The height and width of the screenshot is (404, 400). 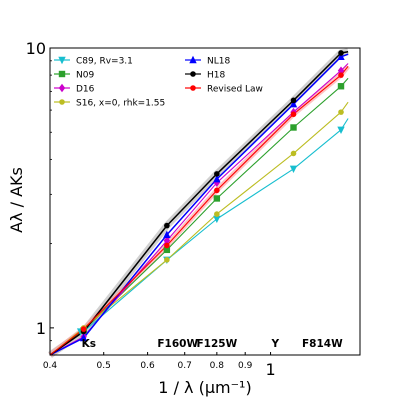 I want to click on x-tick-label: 0.8, so click(x=217, y=366).